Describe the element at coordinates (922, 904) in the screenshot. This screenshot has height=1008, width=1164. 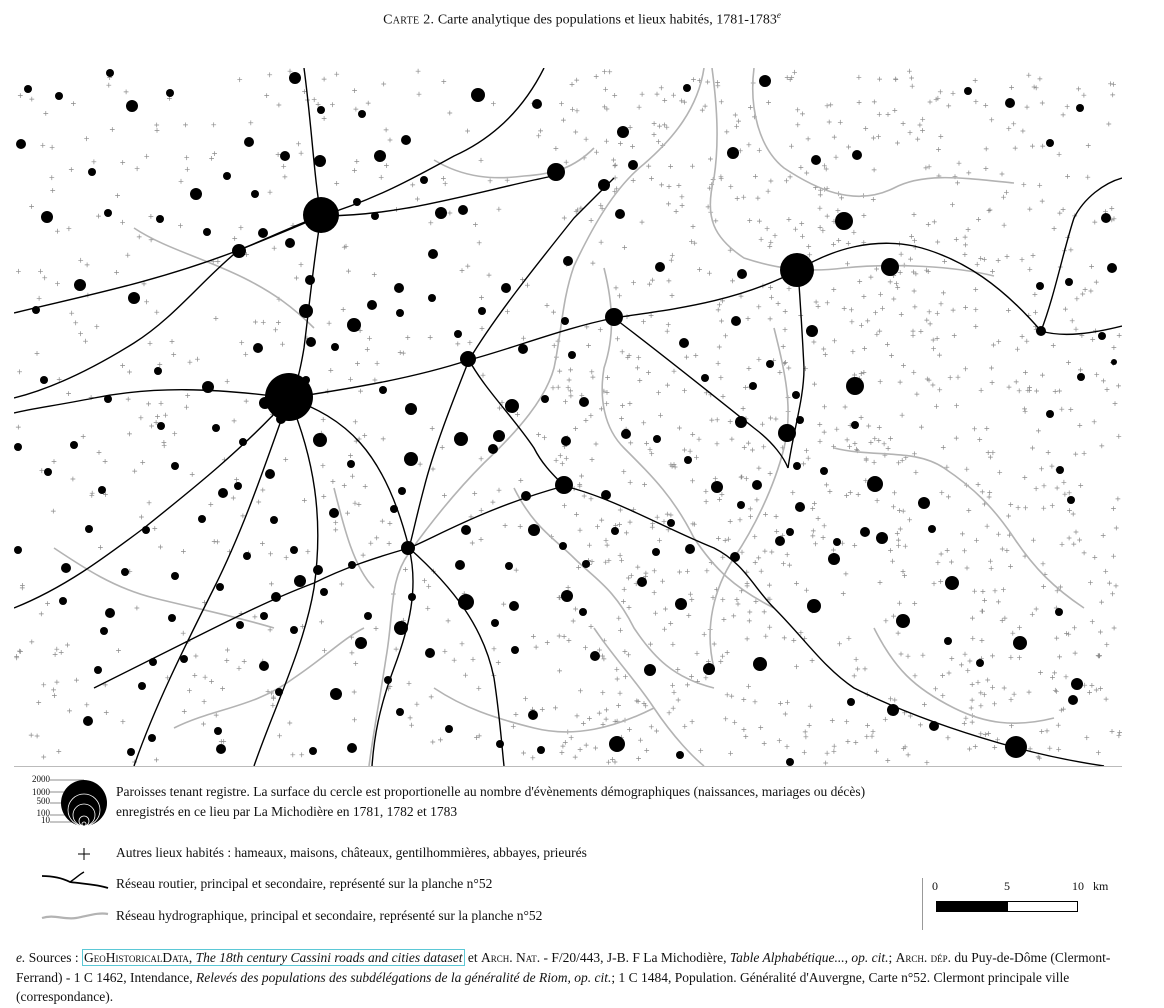
I see `scale-bracket` at that location.